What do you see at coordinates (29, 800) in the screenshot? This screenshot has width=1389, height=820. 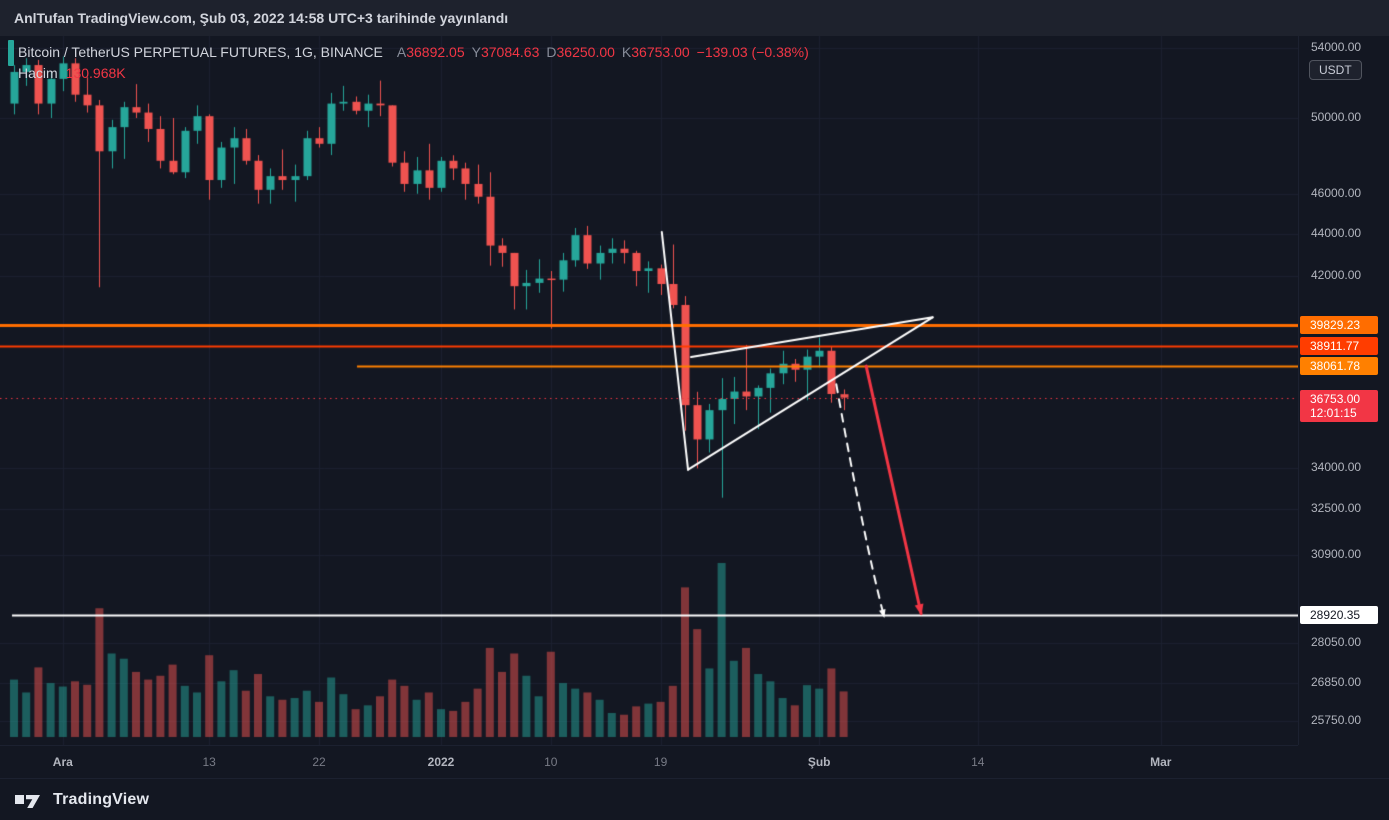 I see `tradingview-logo-icon` at bounding box center [29, 800].